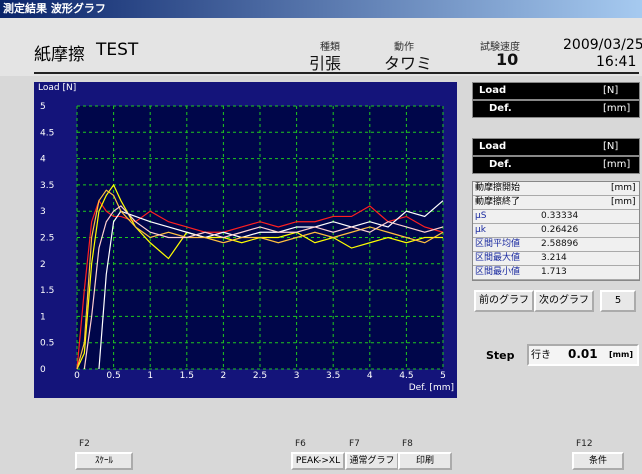  Describe the element at coordinates (104, 461) in the screenshot. I see `function-button: ｽｹｰﾙ` at that location.